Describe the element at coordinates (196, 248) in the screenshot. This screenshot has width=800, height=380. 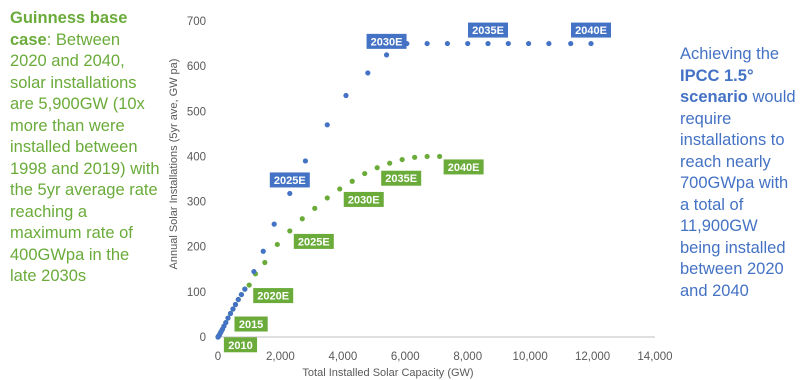
I see `y-tick-label: 200` at that location.